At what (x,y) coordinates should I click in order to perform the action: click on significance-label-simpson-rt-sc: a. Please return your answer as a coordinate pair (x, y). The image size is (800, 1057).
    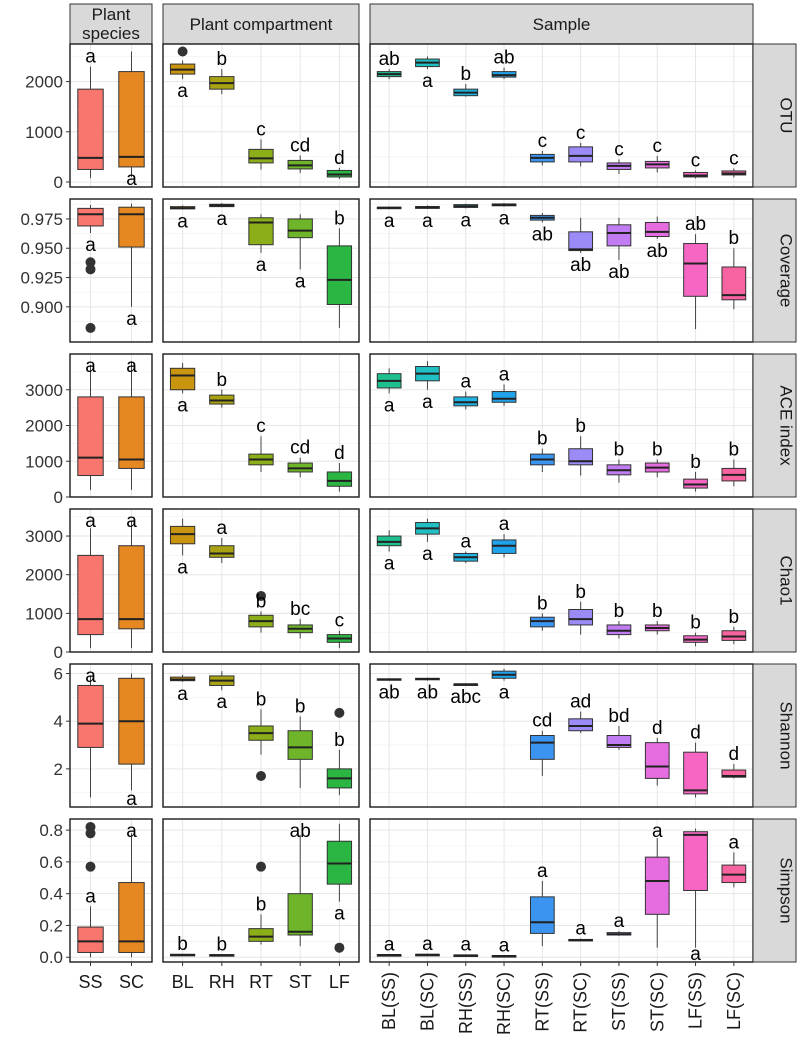
    Looking at the image, I should click on (580, 928).